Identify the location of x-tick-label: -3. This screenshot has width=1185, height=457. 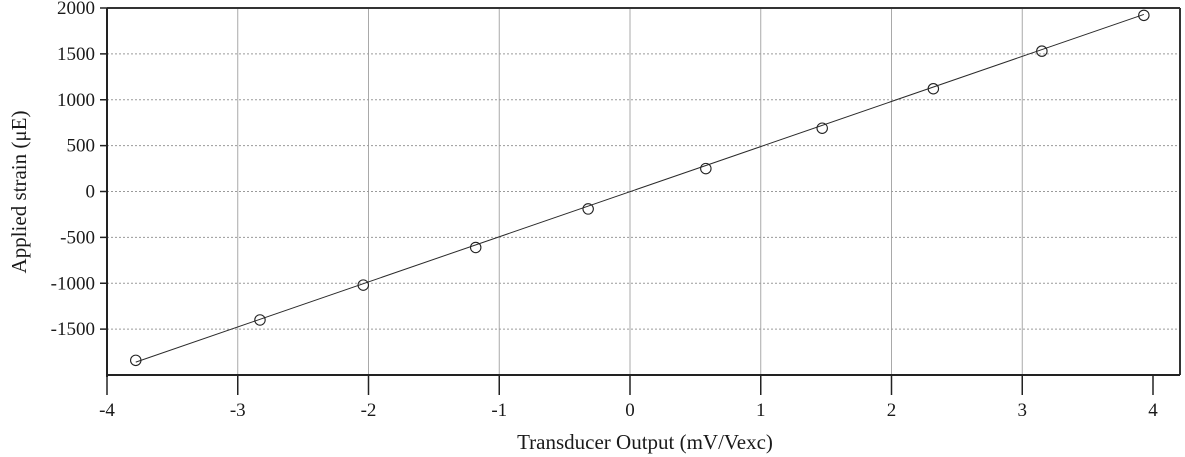
(238, 410).